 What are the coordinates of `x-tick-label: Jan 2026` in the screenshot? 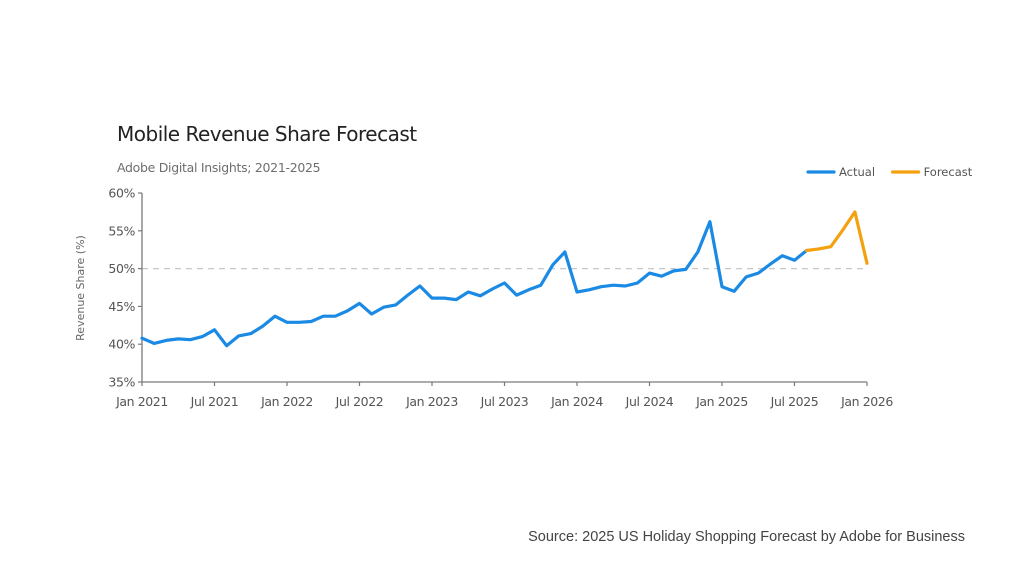 It's located at (866, 401).